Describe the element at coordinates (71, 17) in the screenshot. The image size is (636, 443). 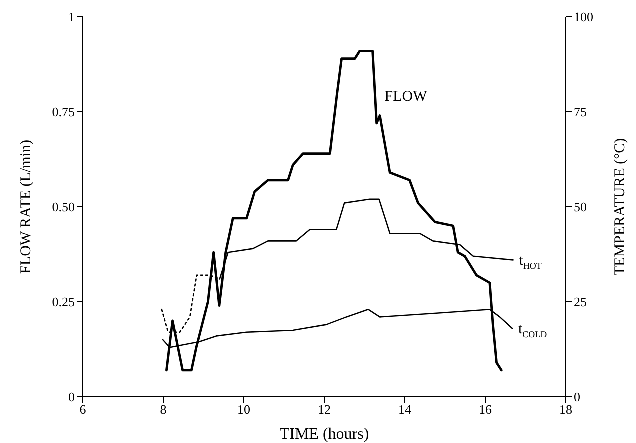
I see `y-tick-label: 1` at that location.